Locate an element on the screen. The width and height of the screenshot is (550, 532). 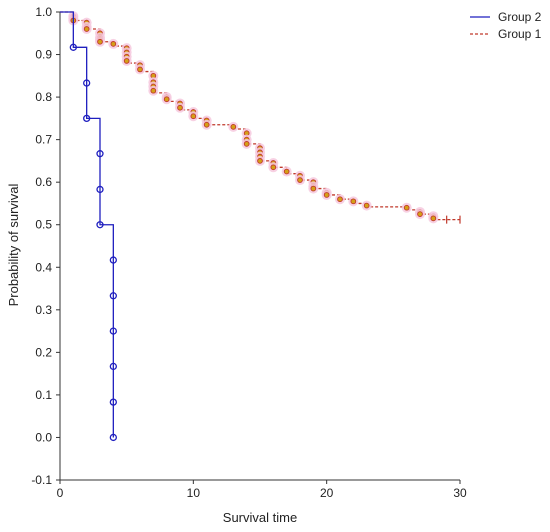
x-tick-label: 30 is located at coordinates (460, 493).